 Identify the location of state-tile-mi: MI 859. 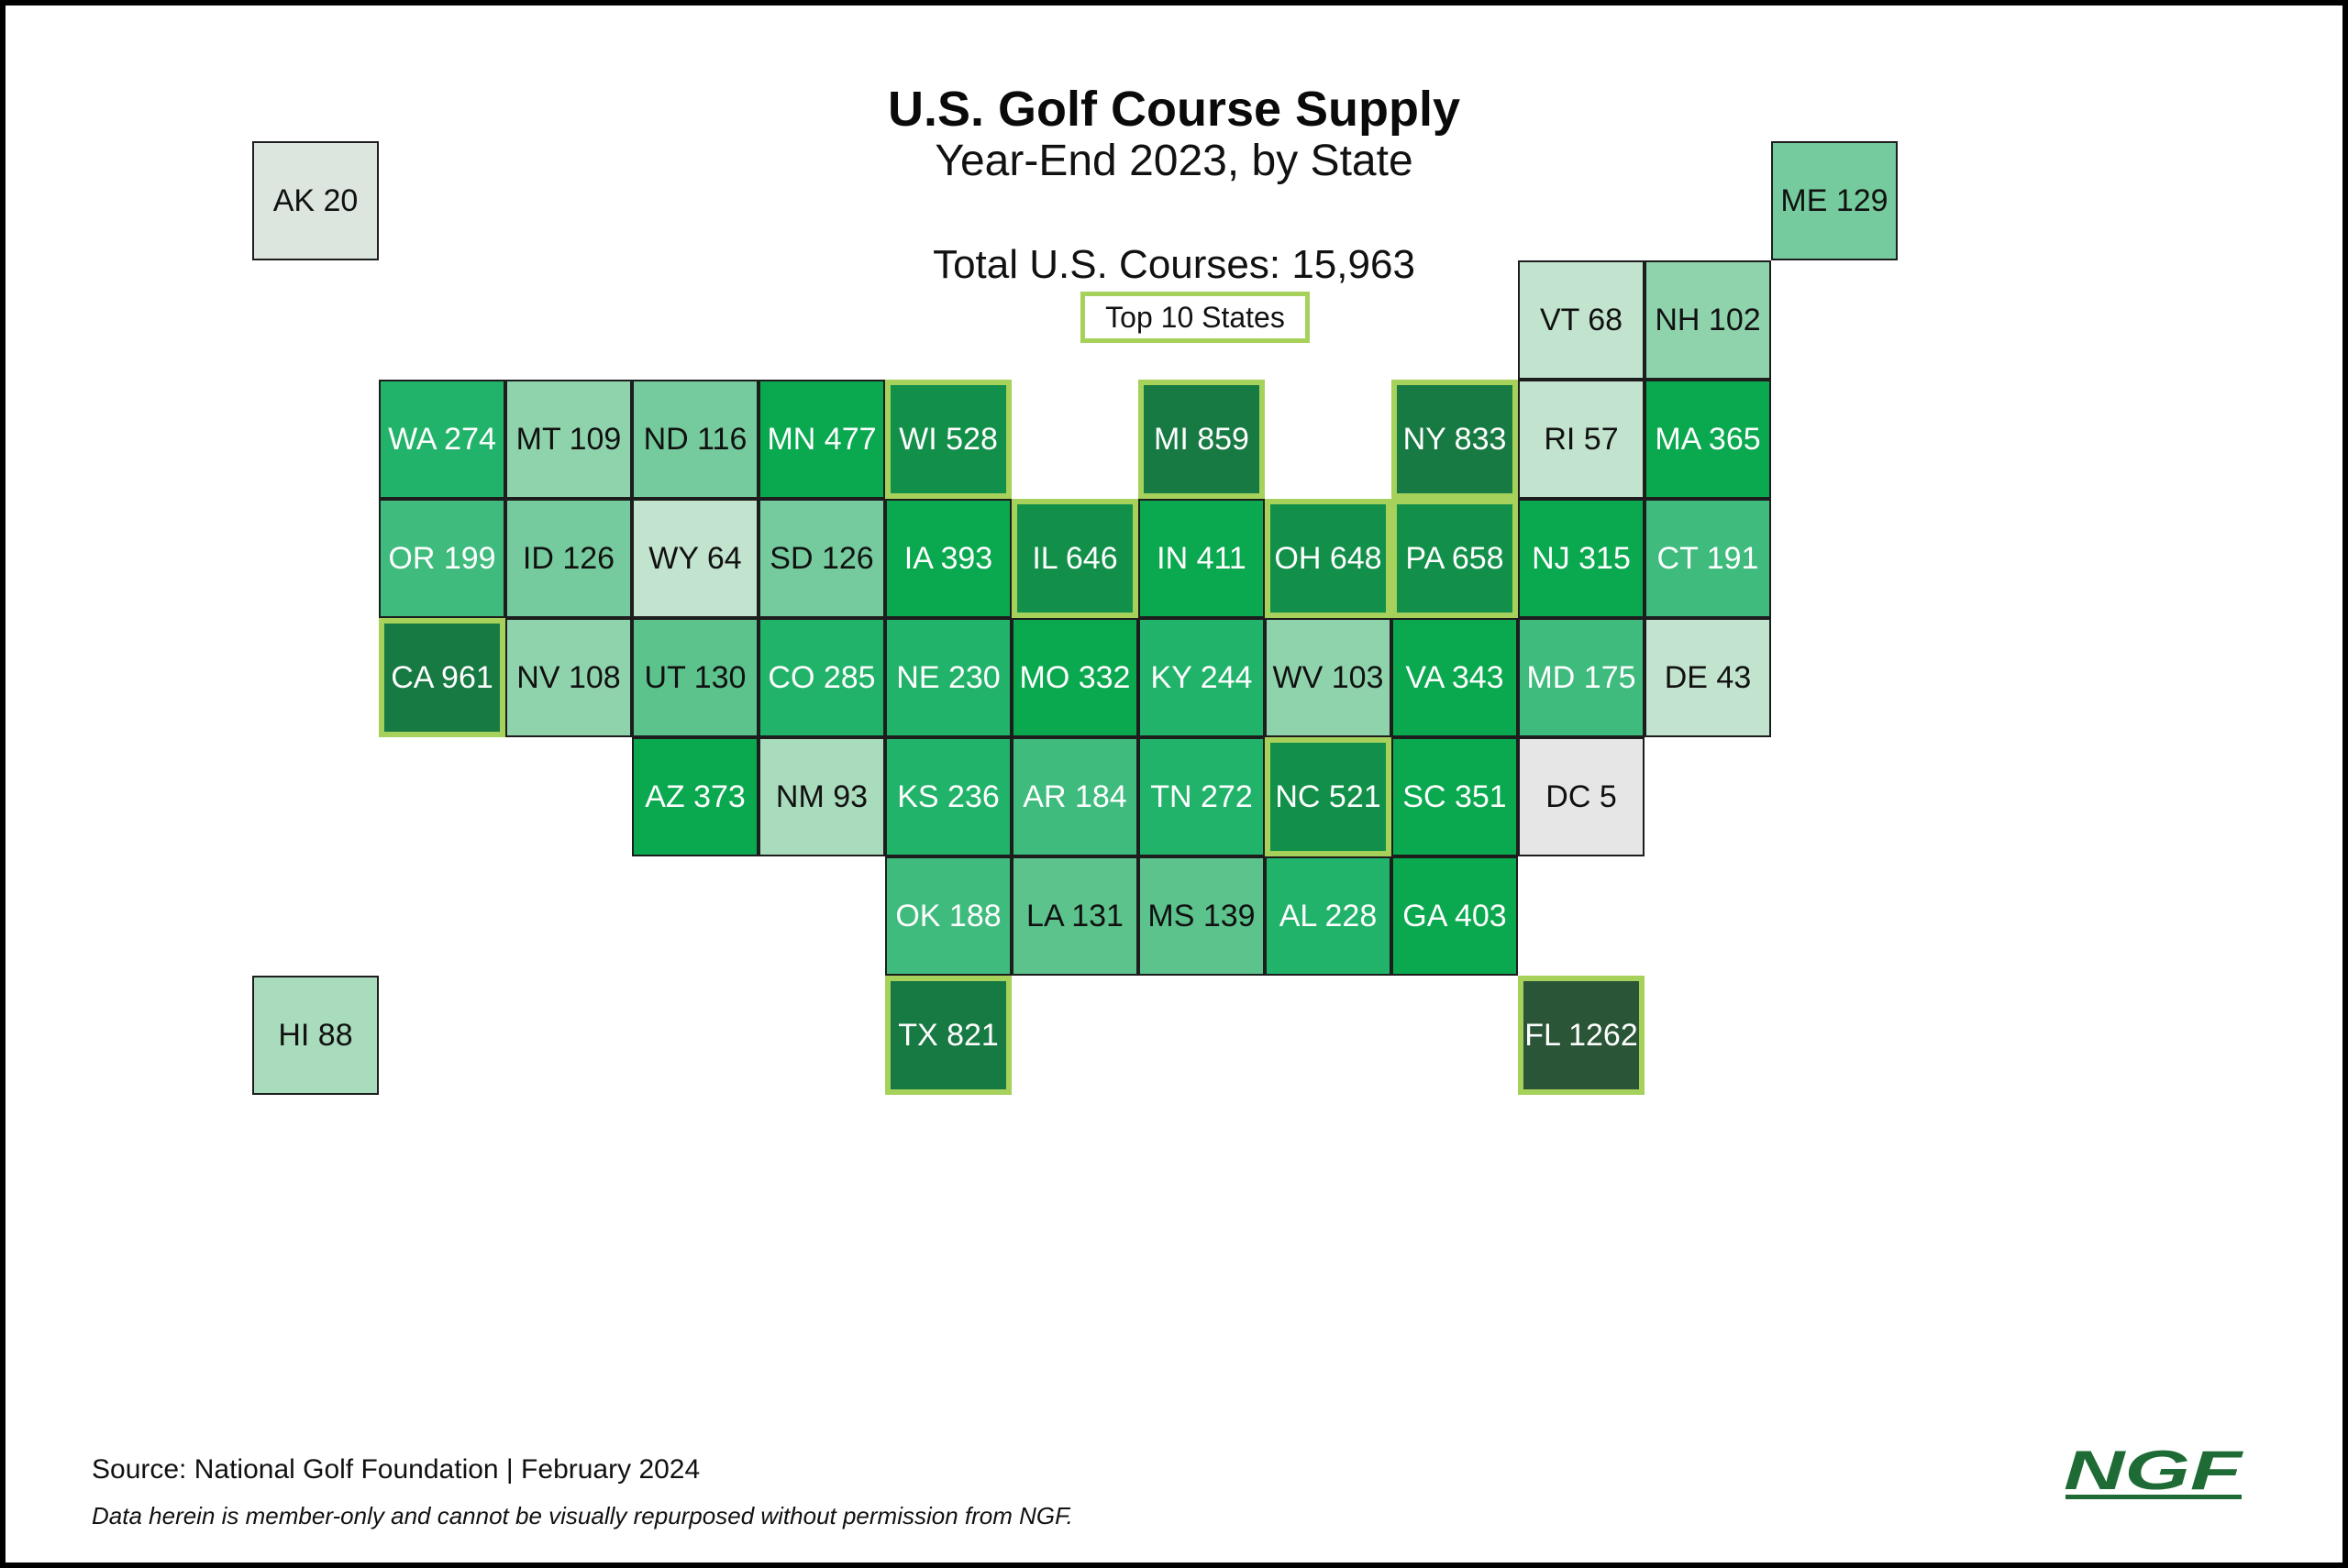
(1201, 440).